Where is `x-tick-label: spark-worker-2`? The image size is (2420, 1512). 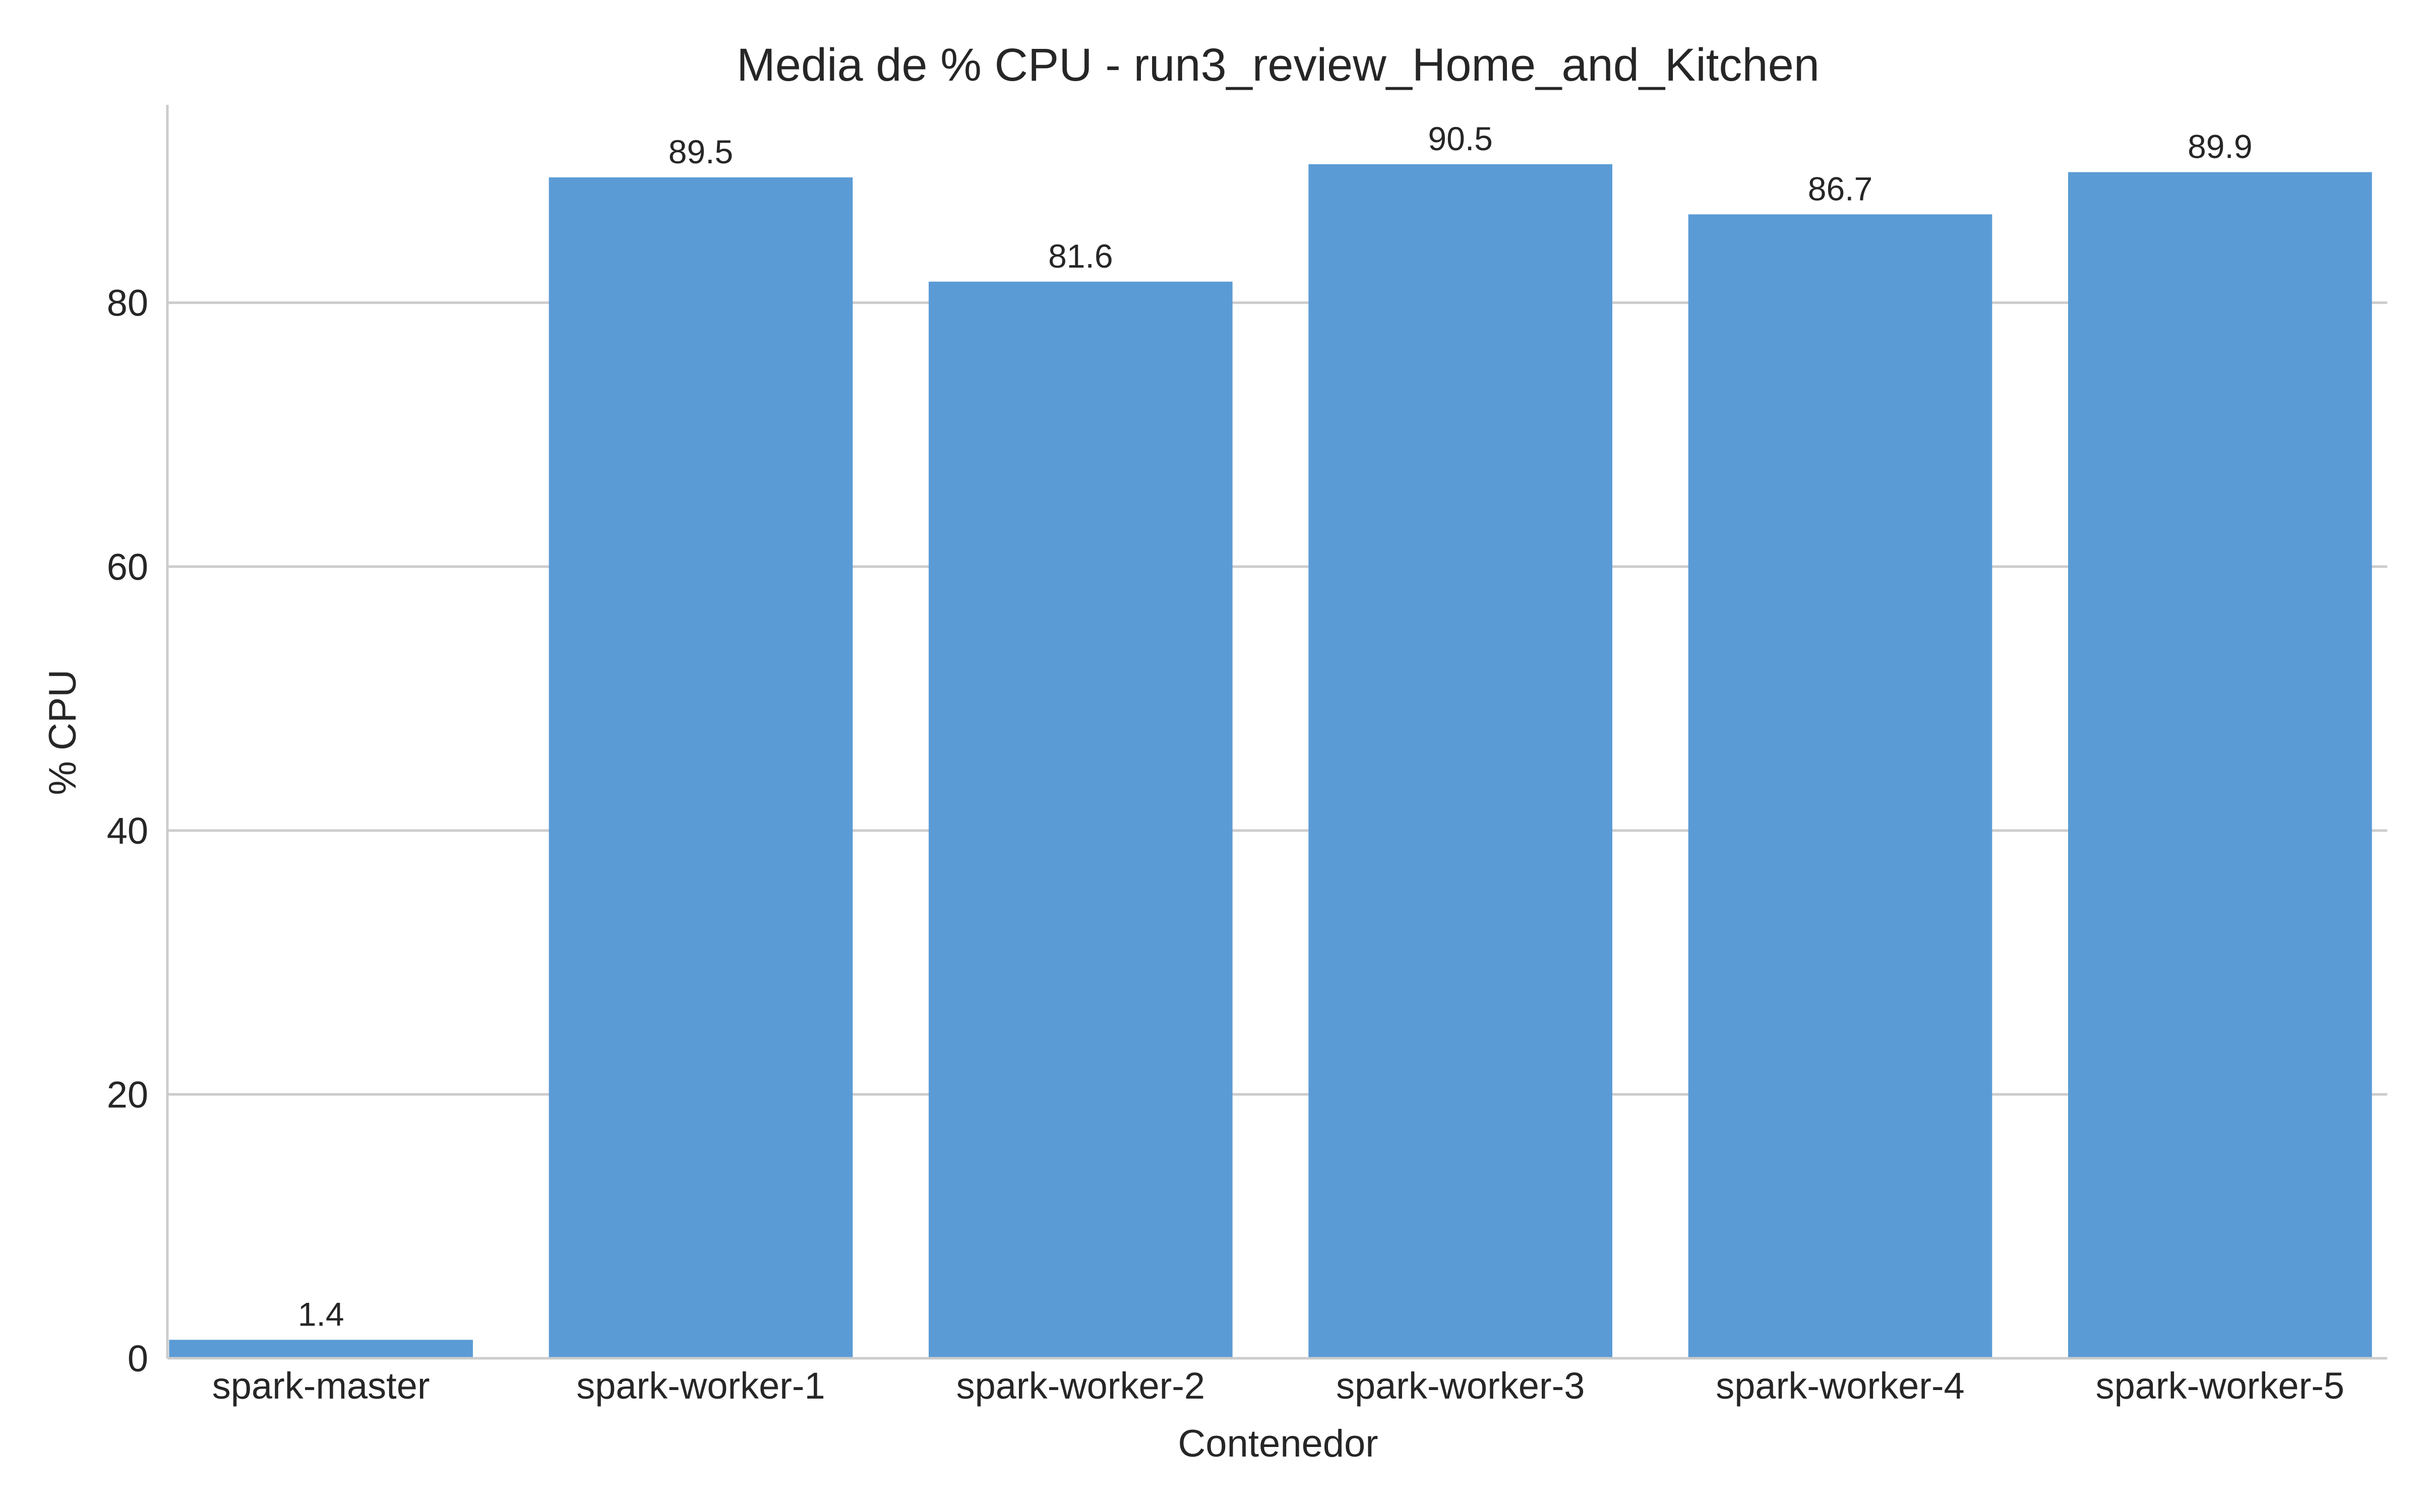 x-tick-label: spark-worker-2 is located at coordinates (1080, 1386).